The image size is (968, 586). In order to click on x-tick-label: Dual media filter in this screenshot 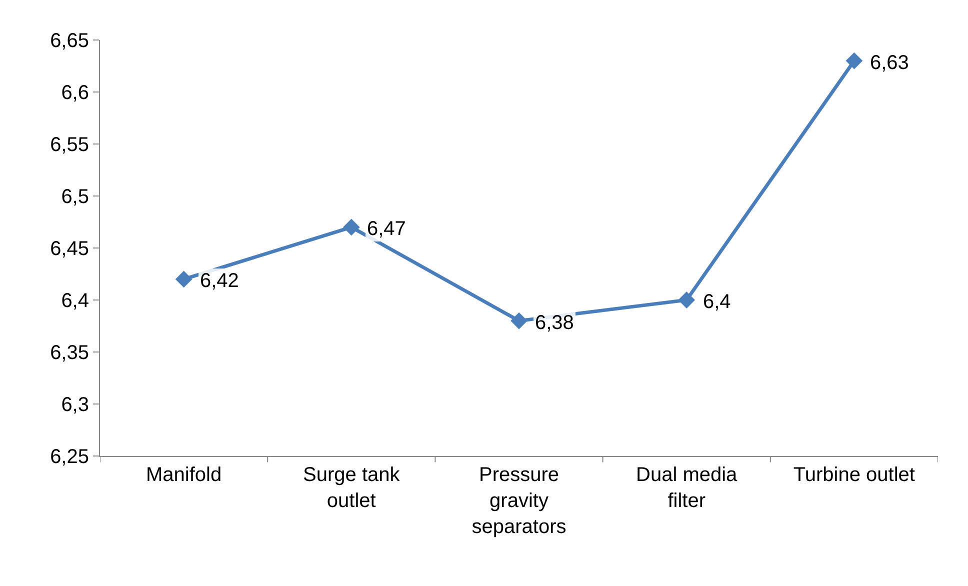, I will do `click(687, 488)`.